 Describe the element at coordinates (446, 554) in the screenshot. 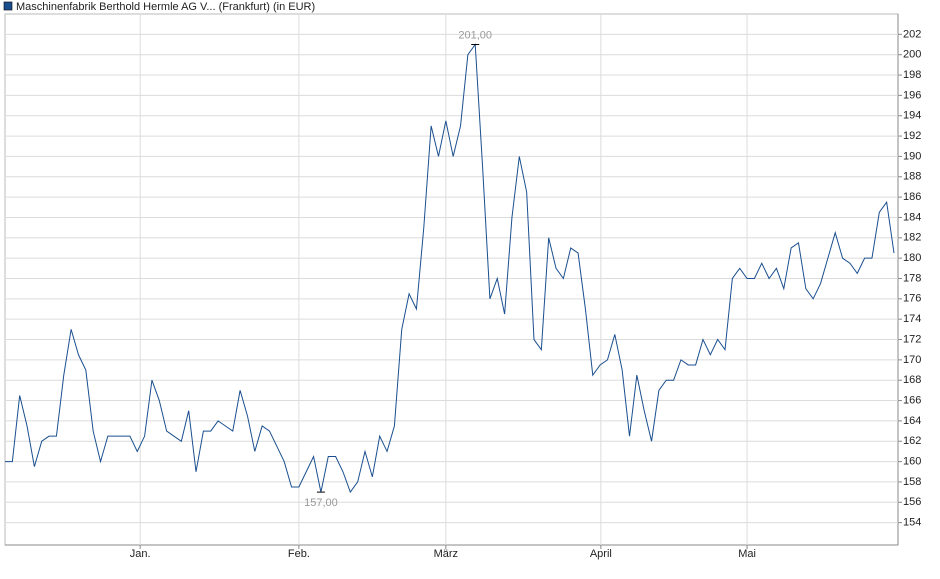

I see `x-tick-label: März` at that location.